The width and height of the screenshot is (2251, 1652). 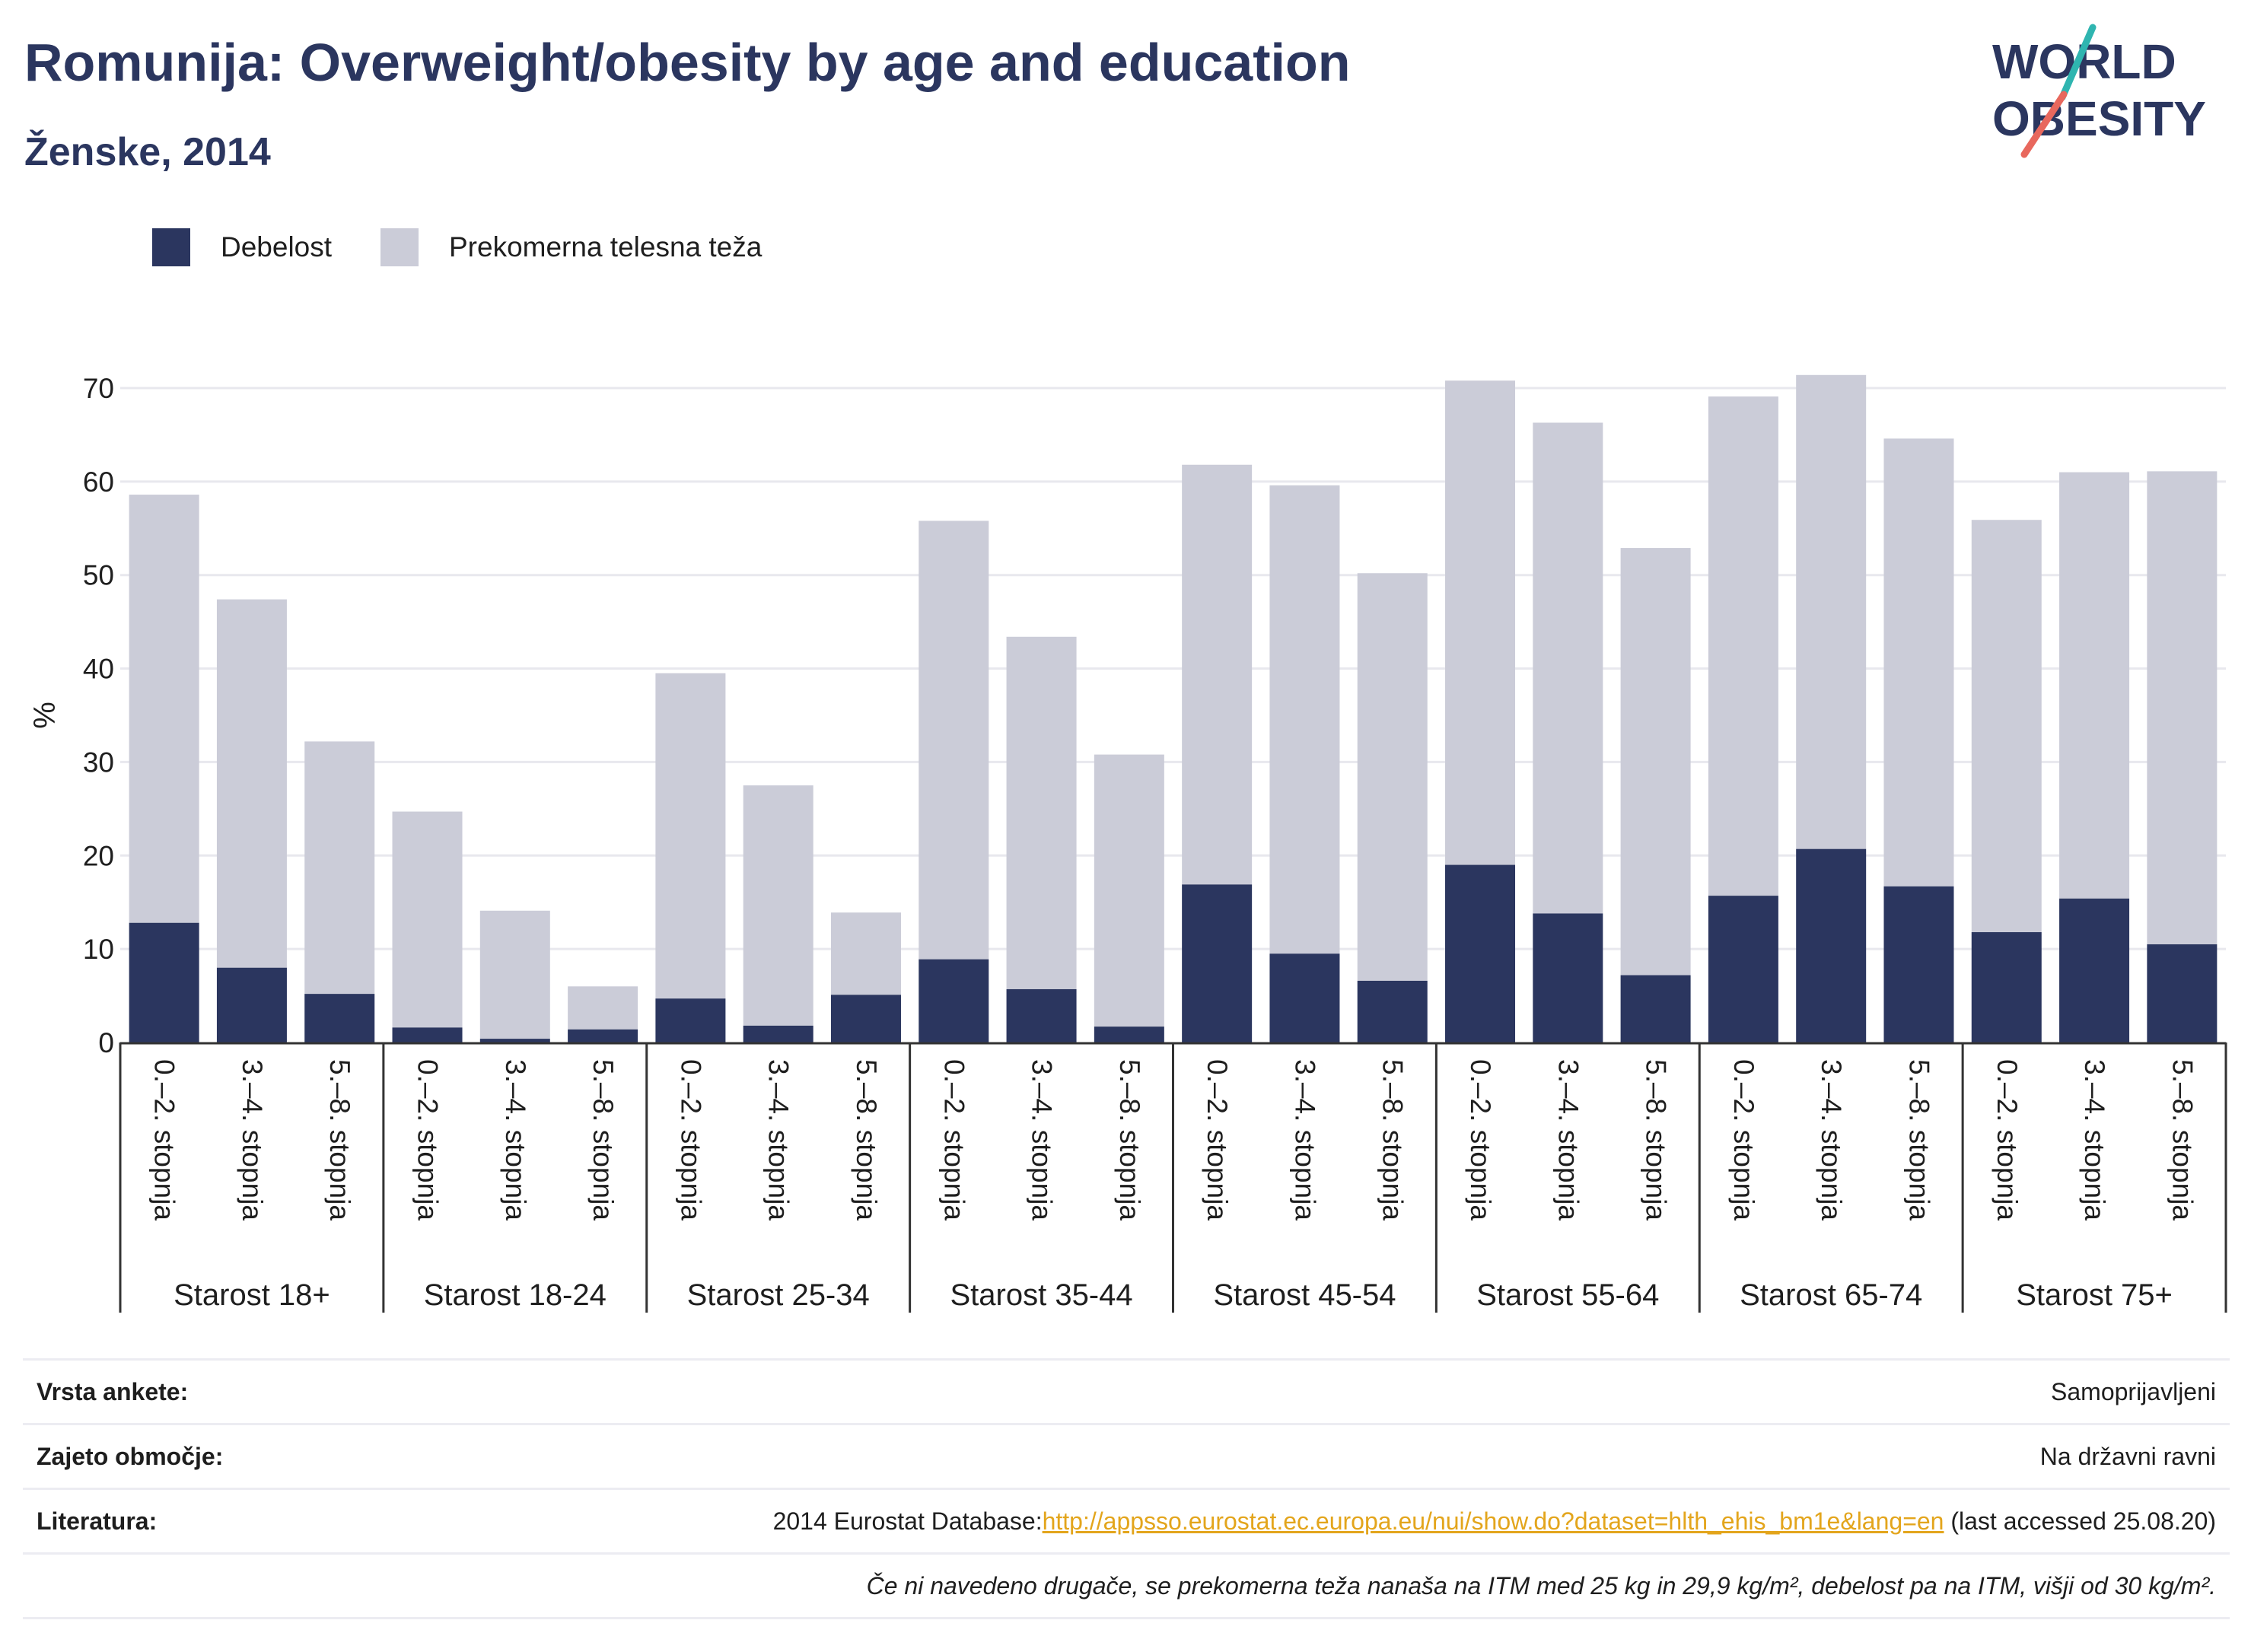 I want to click on logo-slash-teal, so click(x=2077, y=62).